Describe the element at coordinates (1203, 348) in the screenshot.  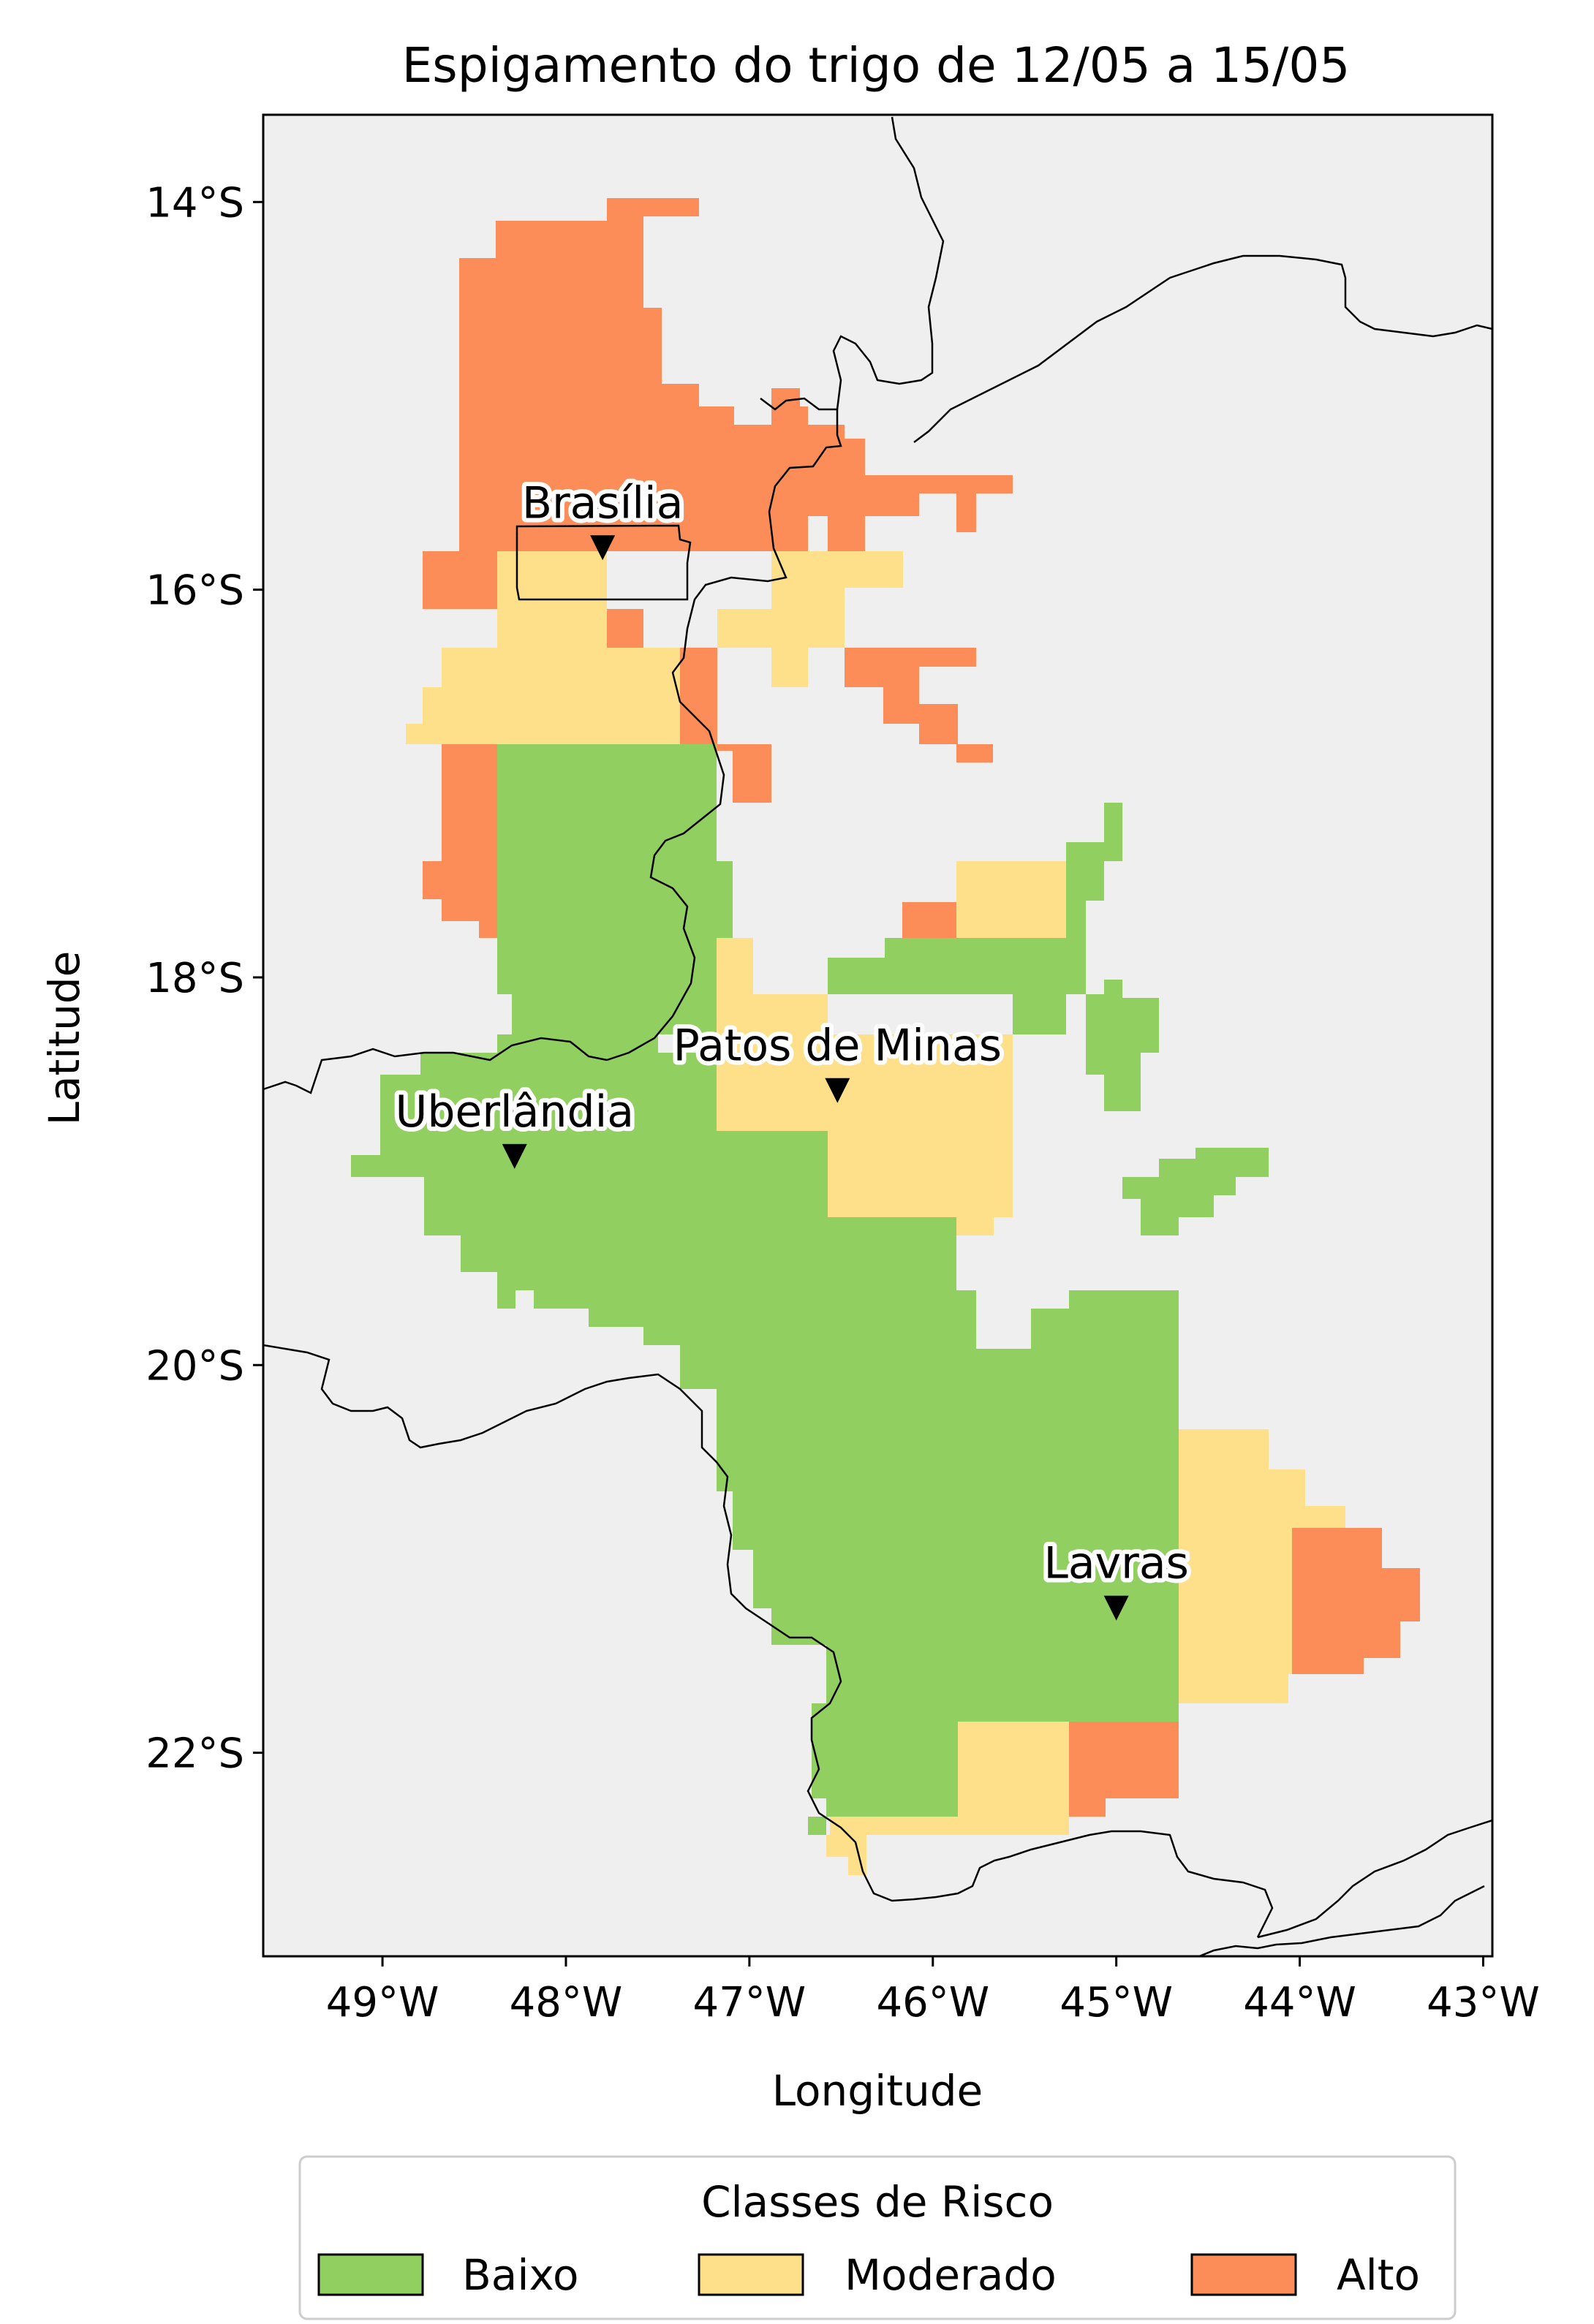
I see `ba-east-border` at that location.